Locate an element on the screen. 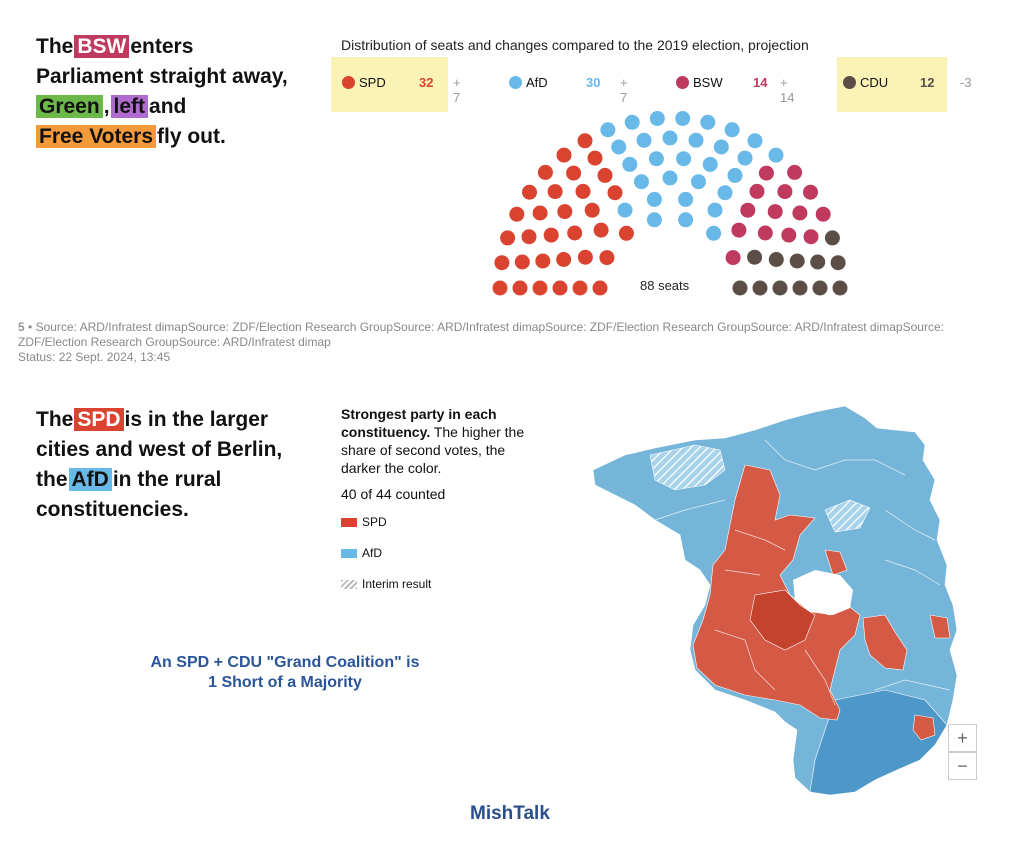  legend-item-afd: AfD is located at coordinates (443, 553).